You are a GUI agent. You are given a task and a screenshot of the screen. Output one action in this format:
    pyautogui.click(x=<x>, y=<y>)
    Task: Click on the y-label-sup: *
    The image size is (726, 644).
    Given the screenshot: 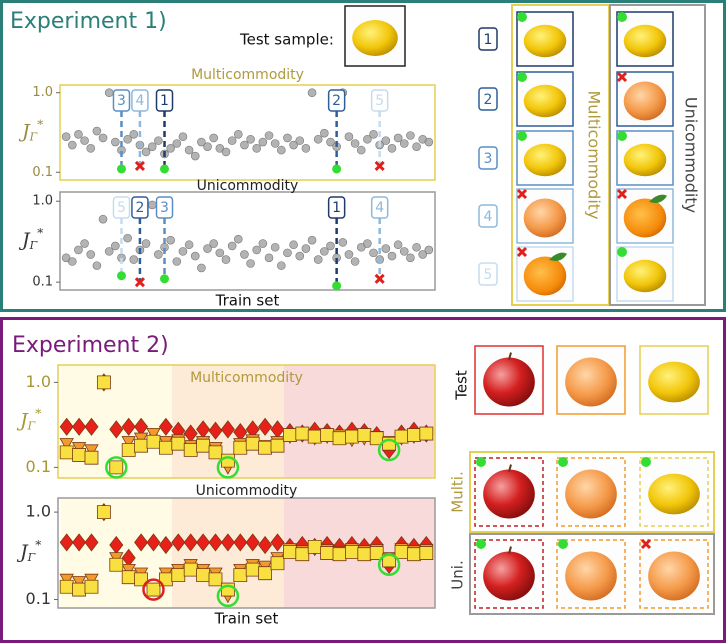 What is the action you would take?
    pyautogui.click(x=38, y=545)
    